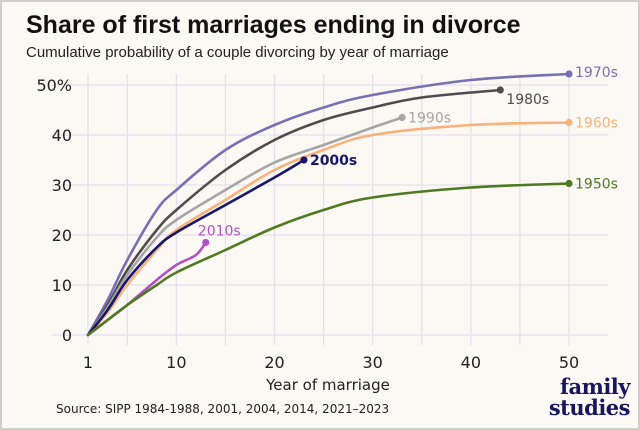  I want to click on logo-line-2: studies, so click(589, 407).